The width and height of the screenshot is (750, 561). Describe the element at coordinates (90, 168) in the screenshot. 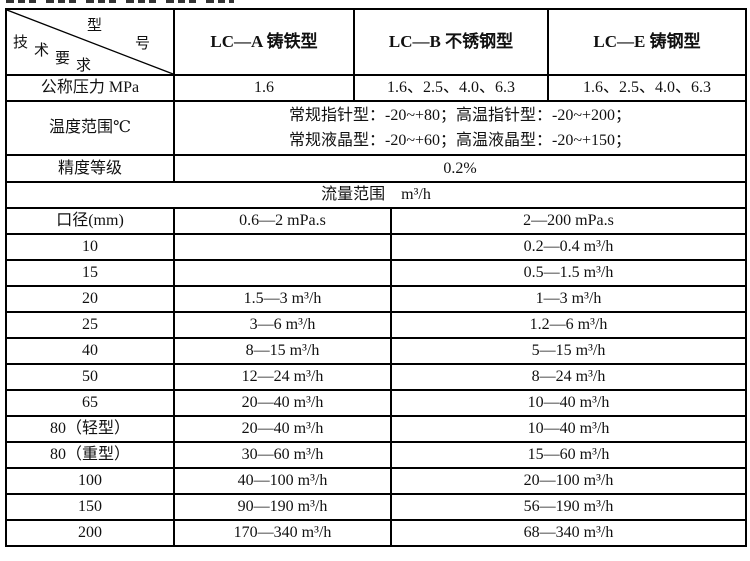

I see `accuracy-label: 精度等级` at that location.